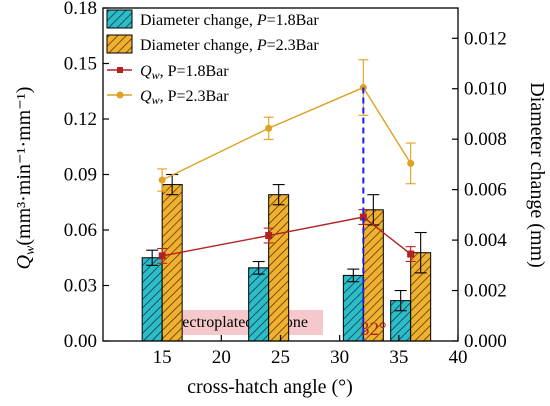 This screenshot has height=406, width=550. I want to click on x-axis-title: cross-hatch angle (°), so click(270, 387).